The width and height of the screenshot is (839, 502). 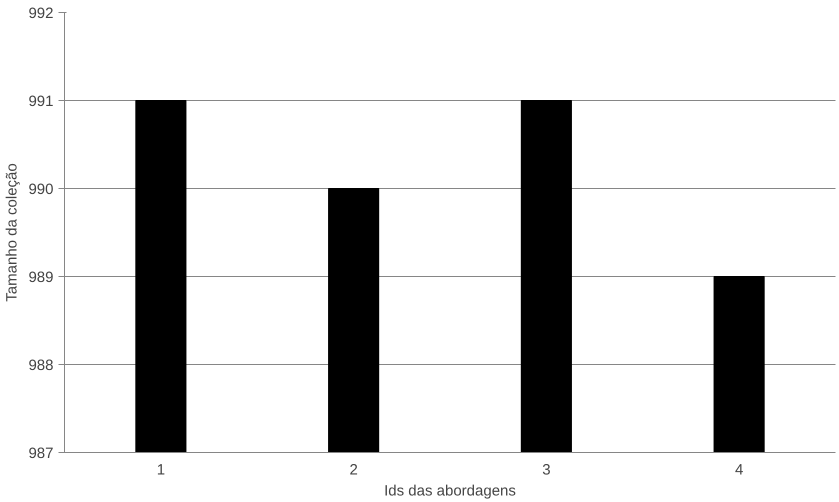 What do you see at coordinates (41, 101) in the screenshot?
I see `y-tick-label: 991` at bounding box center [41, 101].